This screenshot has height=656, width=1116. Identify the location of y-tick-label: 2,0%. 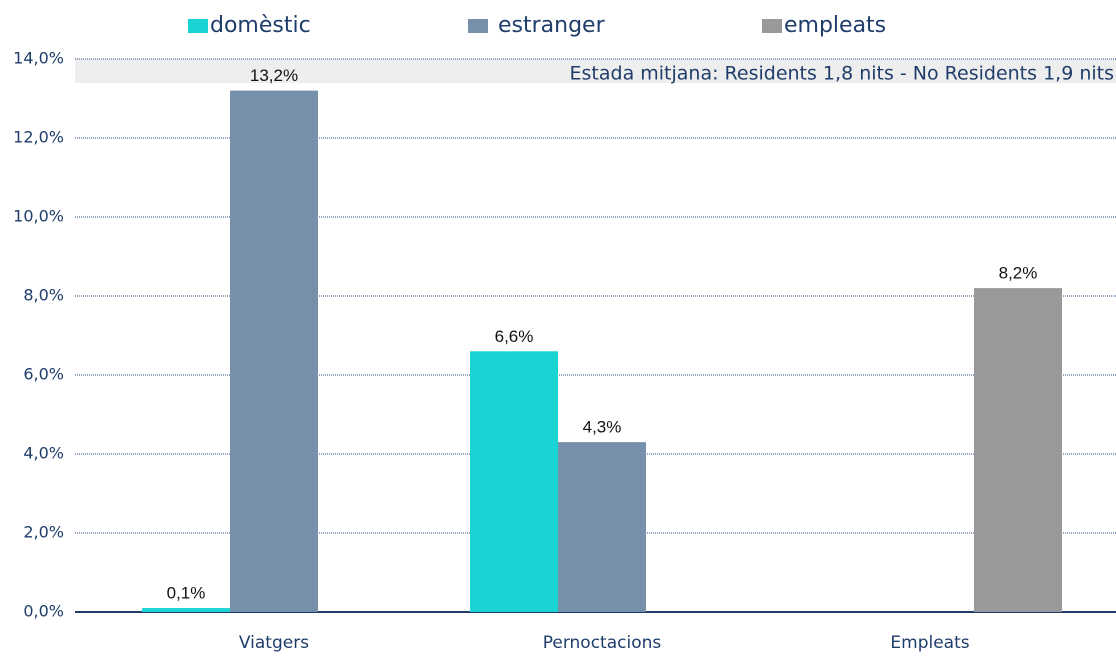
(43, 532).